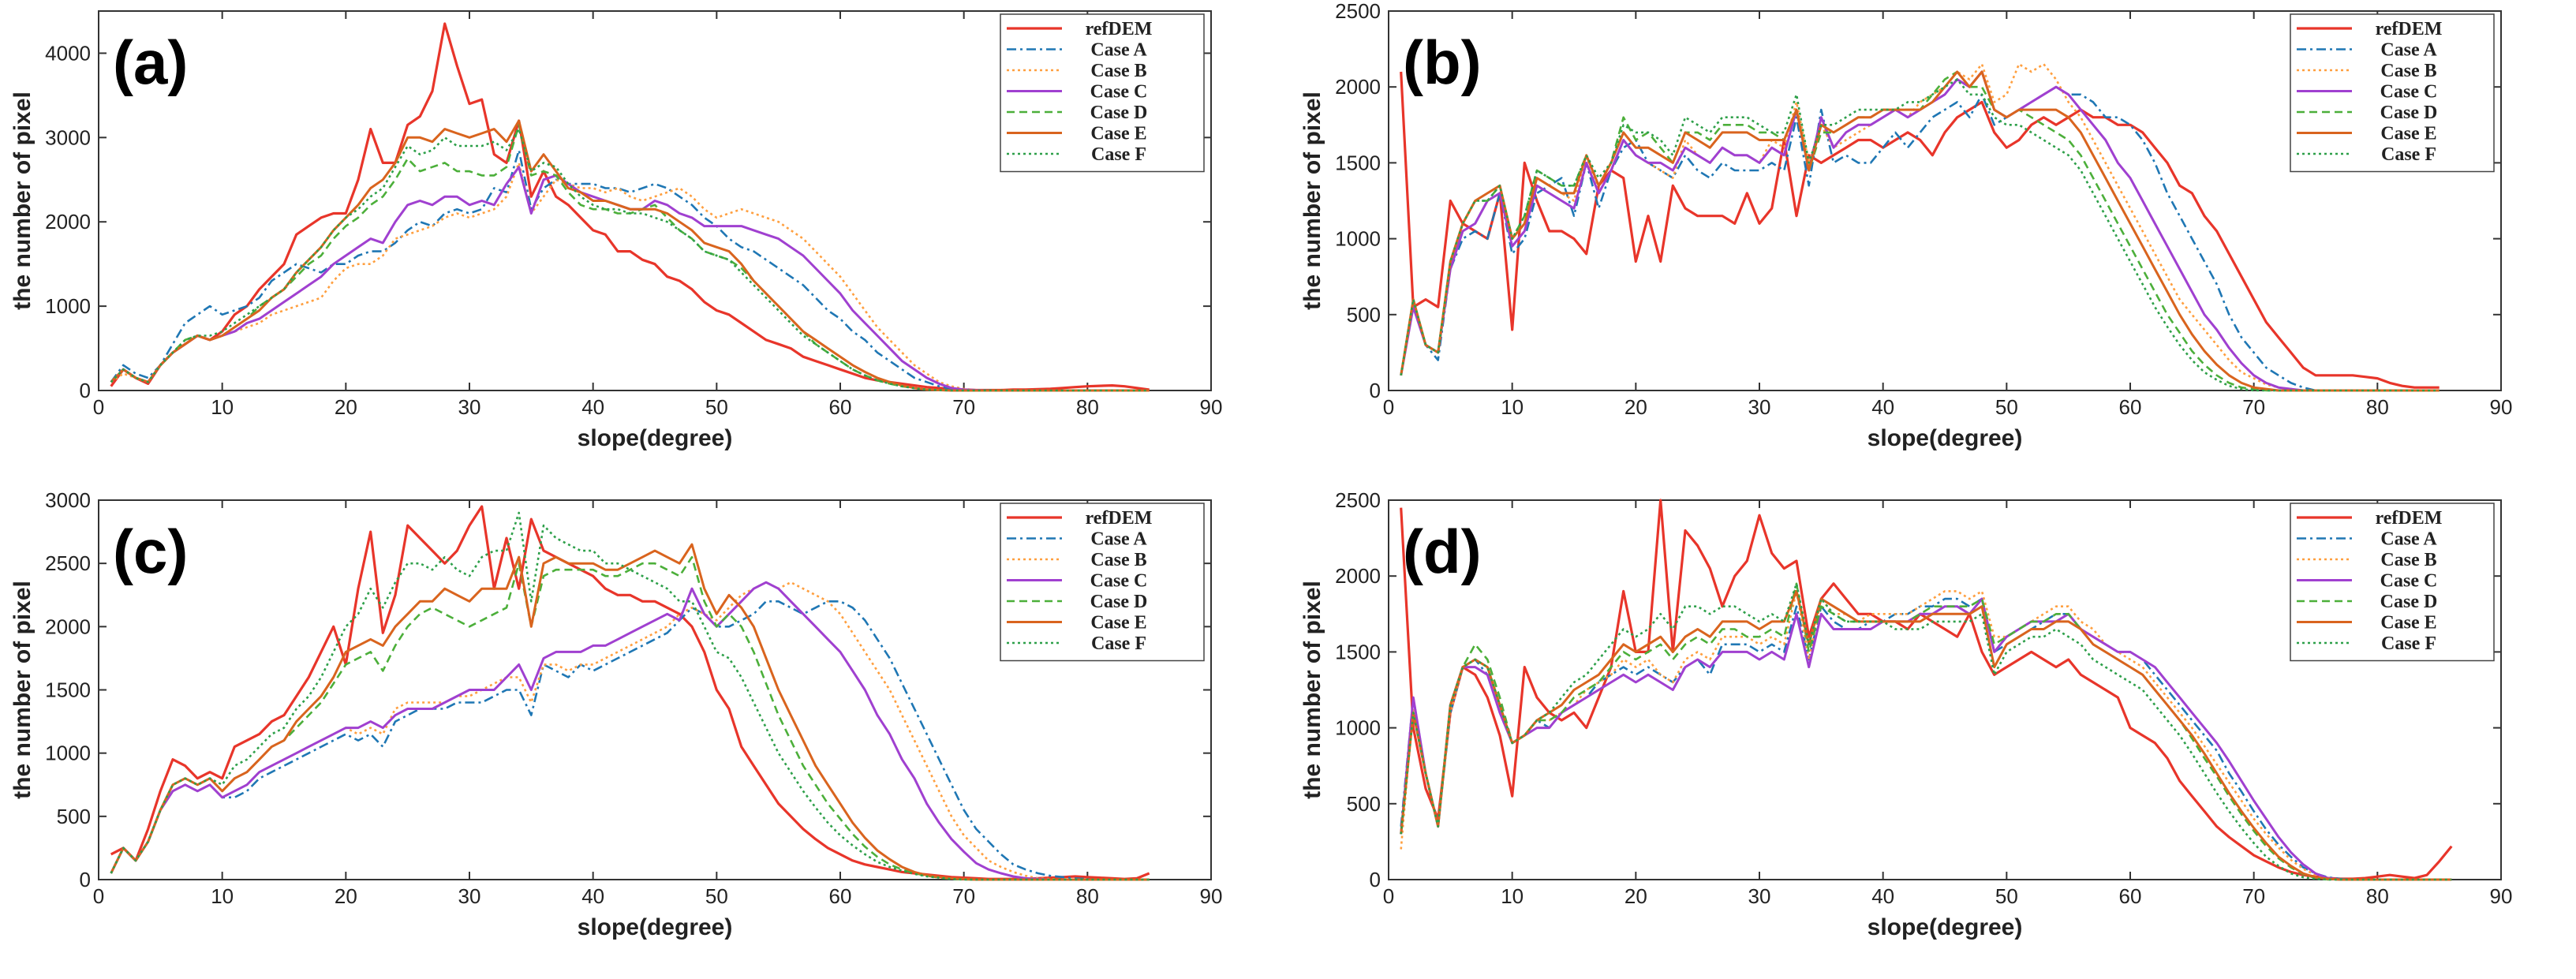 Image resolution: width=2576 pixels, height=979 pixels. Describe the element at coordinates (1211, 407) in the screenshot. I see `chart-a-xtick-label: 90` at that location.